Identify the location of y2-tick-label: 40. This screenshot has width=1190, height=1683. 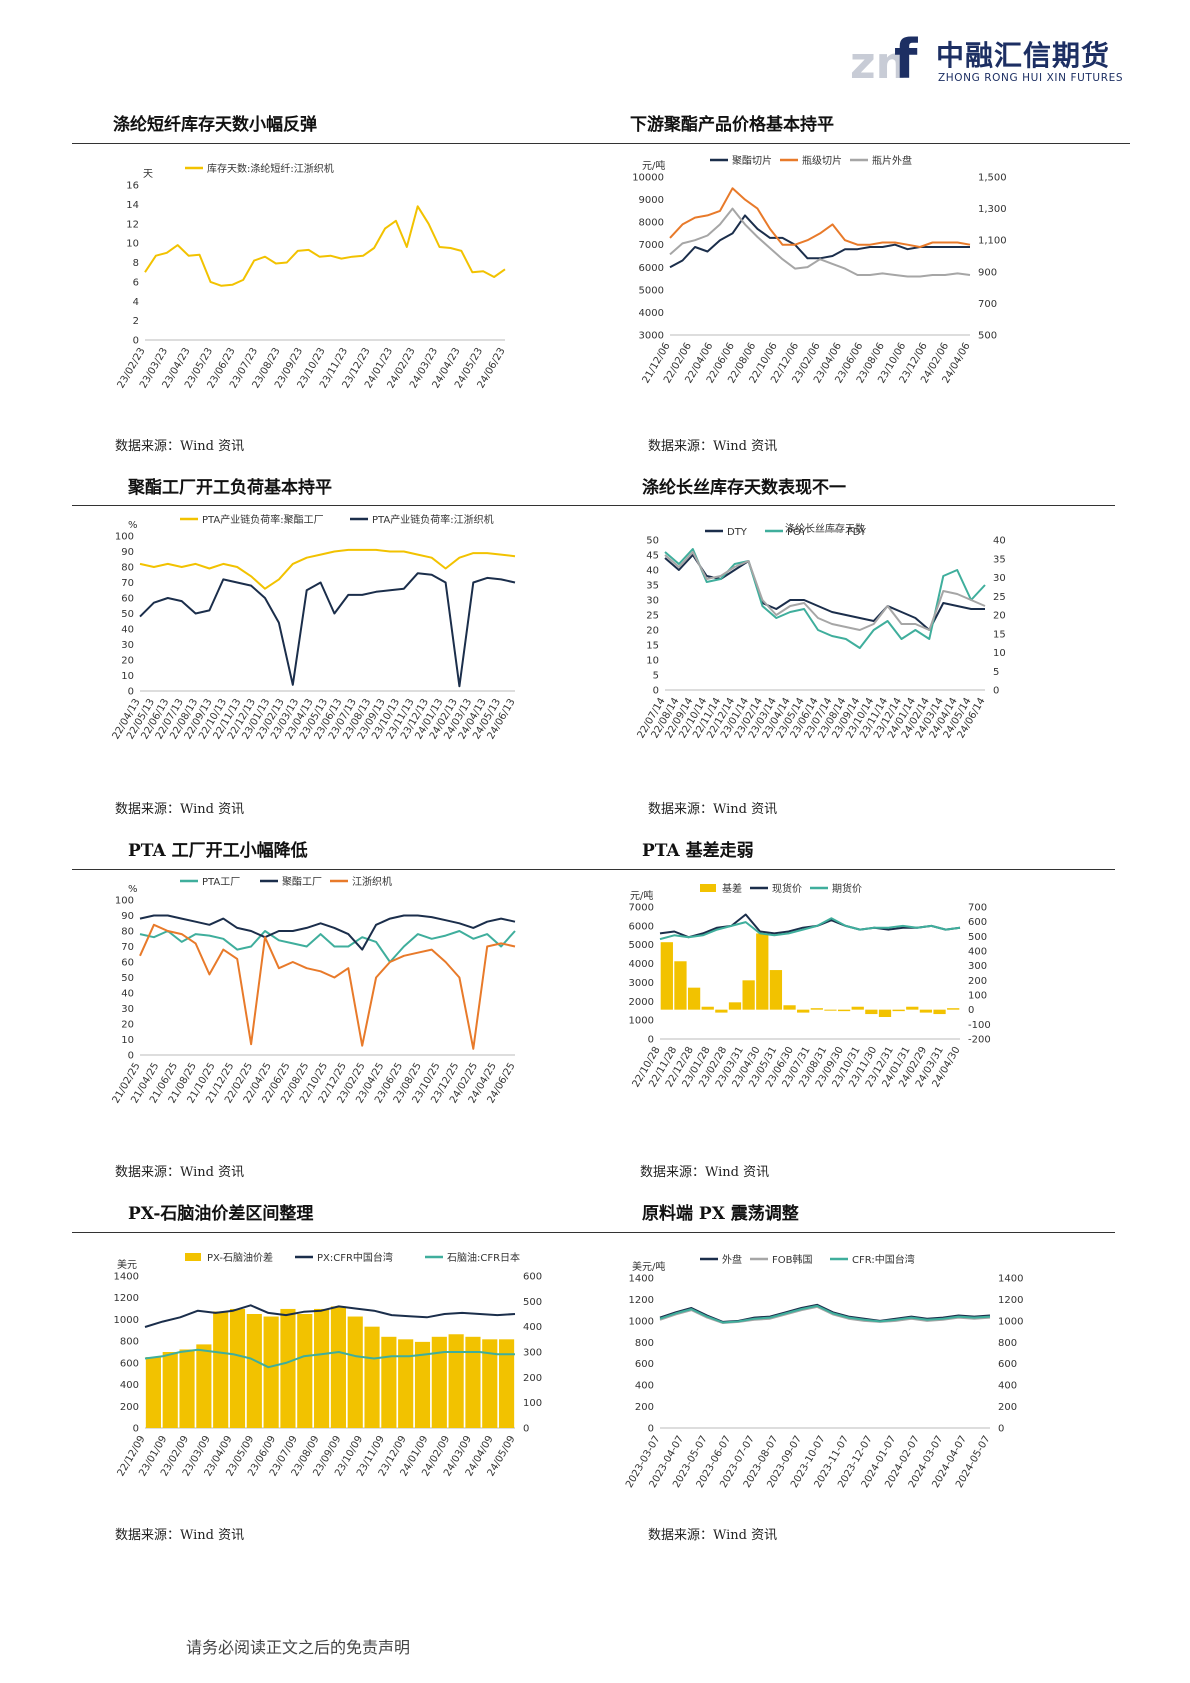
(999, 541).